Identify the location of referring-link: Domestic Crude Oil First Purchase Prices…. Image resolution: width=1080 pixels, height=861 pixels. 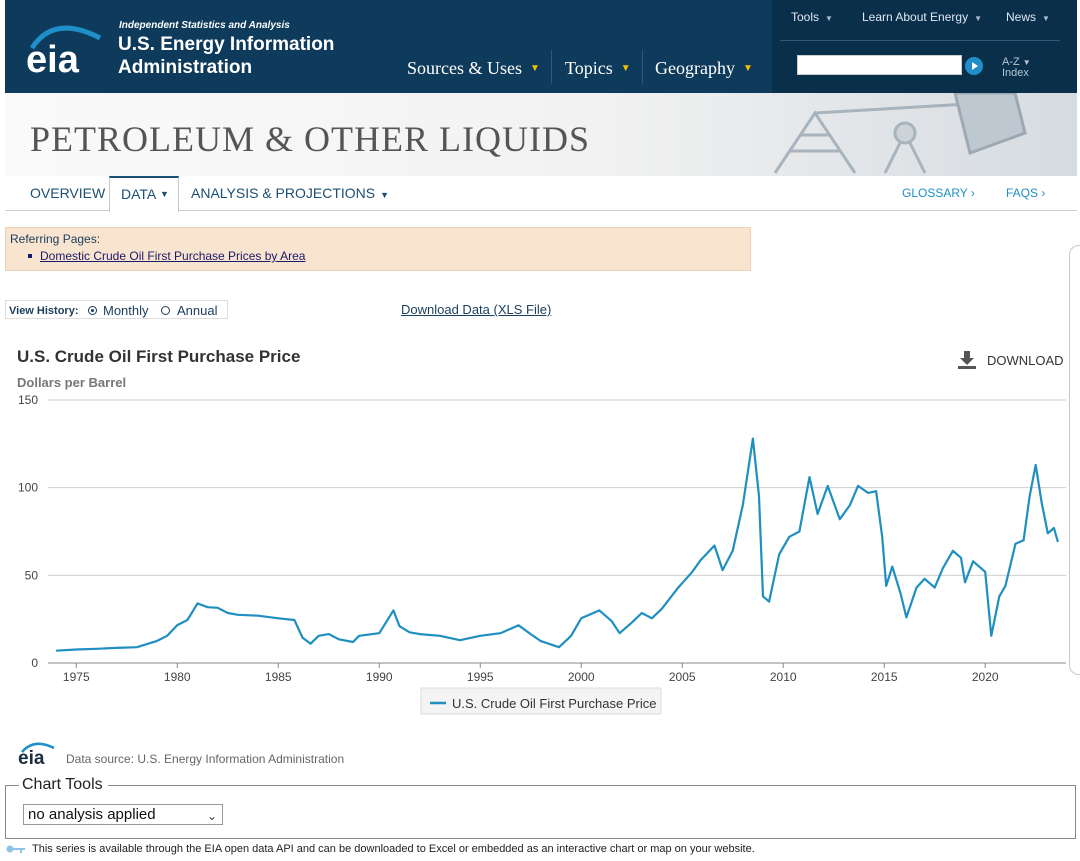
(173, 256).